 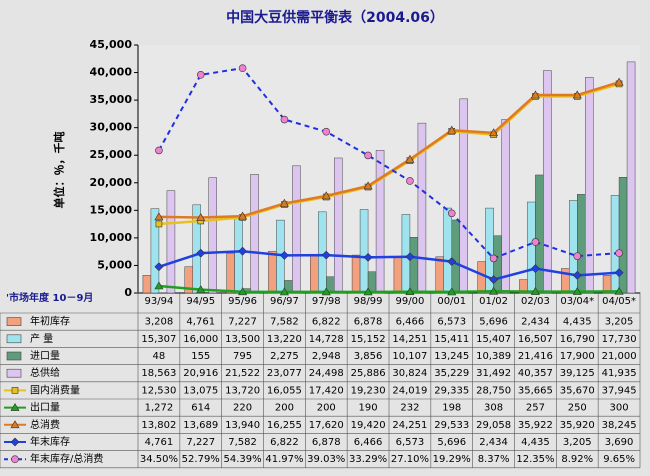 What do you see at coordinates (410, 301) in the screenshot?
I see `x-tick-label: 99/00` at bounding box center [410, 301].